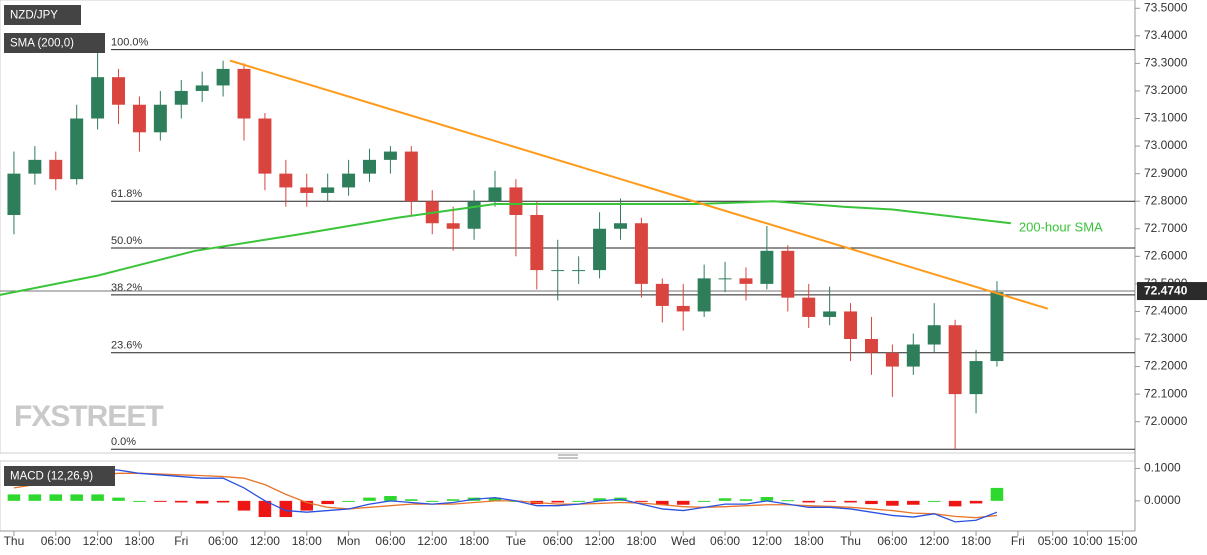 The height and width of the screenshot is (555, 1207). Describe the element at coordinates (1166, 200) in the screenshot. I see `y-tick-label: 72.8000` at that location.